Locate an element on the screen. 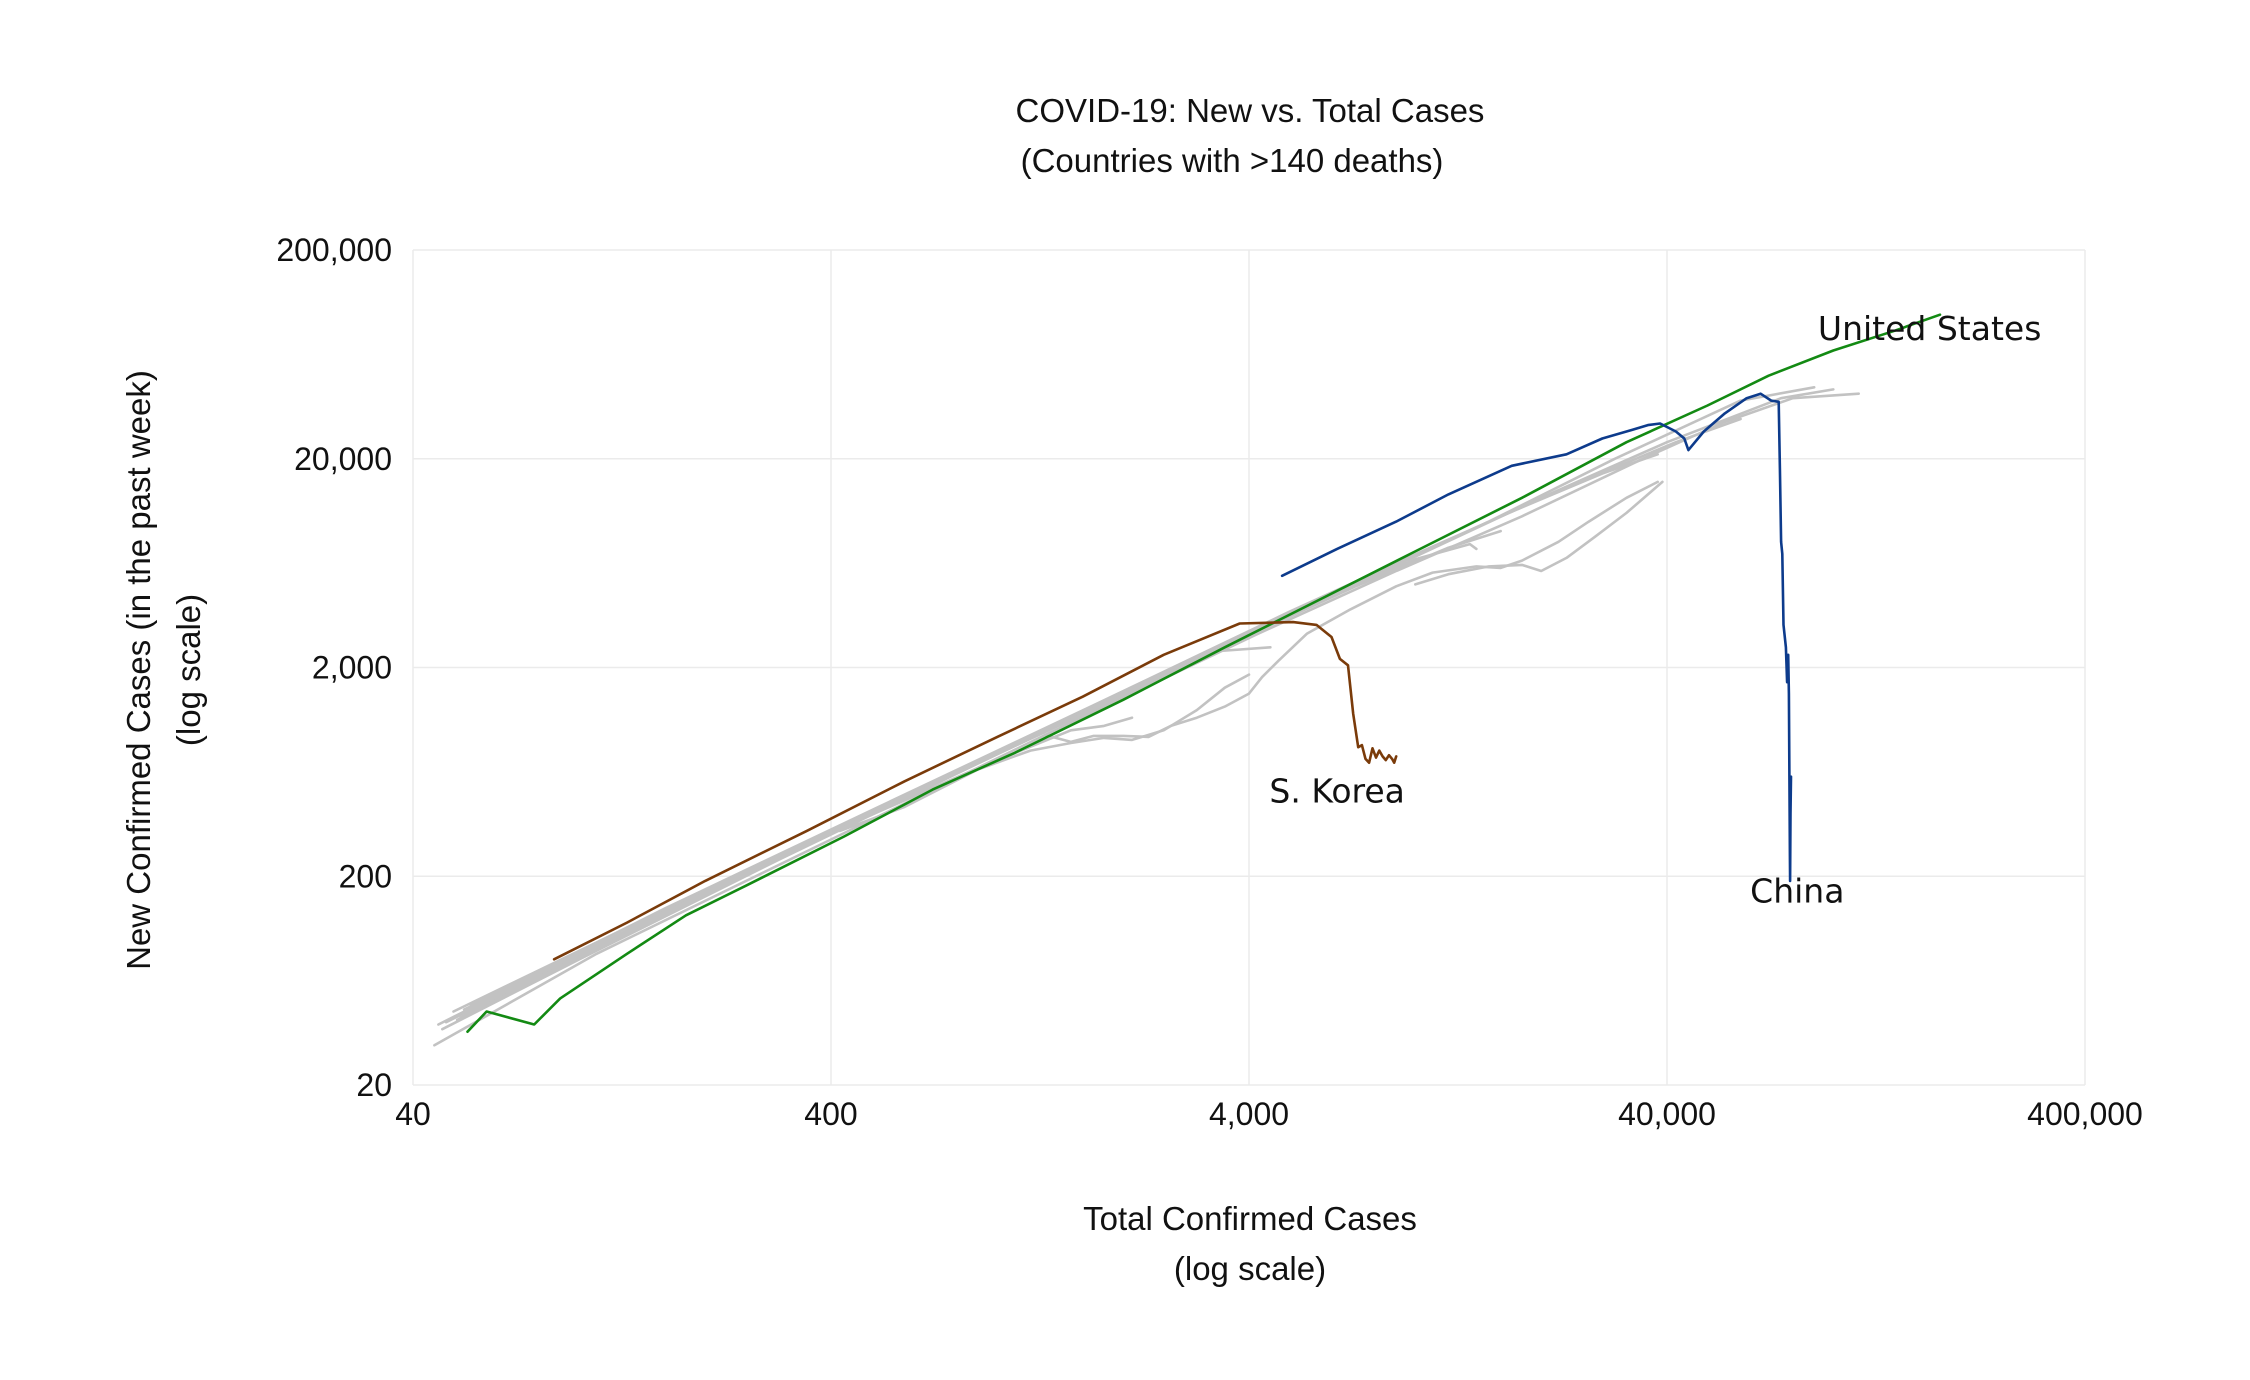 The height and width of the screenshot is (1380, 2250). x-axis-ticks: 40 400 4,000 40,000 400,000 is located at coordinates (1269, 1114).